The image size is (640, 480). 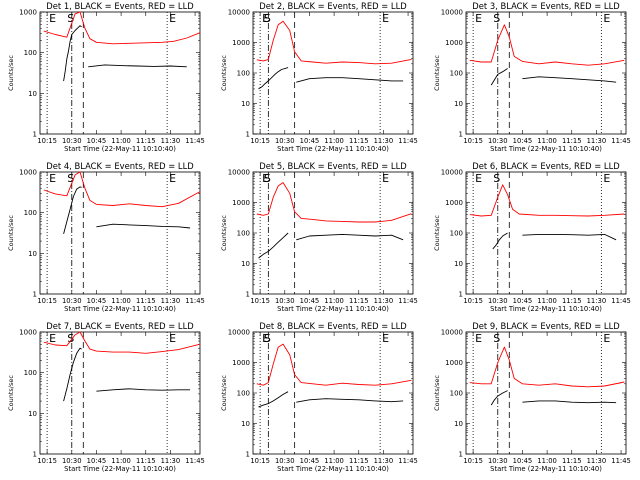 What do you see at coordinates (119, 6) in the screenshot?
I see `panel-title: Det 1, BLACK = Events, RED = LLD` at bounding box center [119, 6].